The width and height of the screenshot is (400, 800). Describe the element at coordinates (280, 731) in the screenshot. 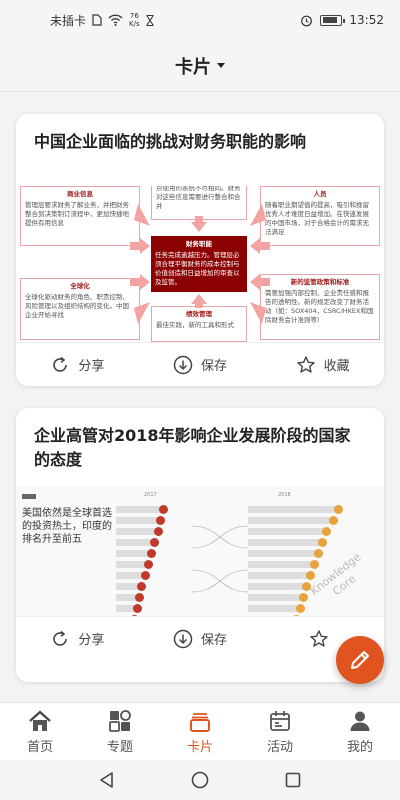

I see `nav-item-events: 活动` at that location.